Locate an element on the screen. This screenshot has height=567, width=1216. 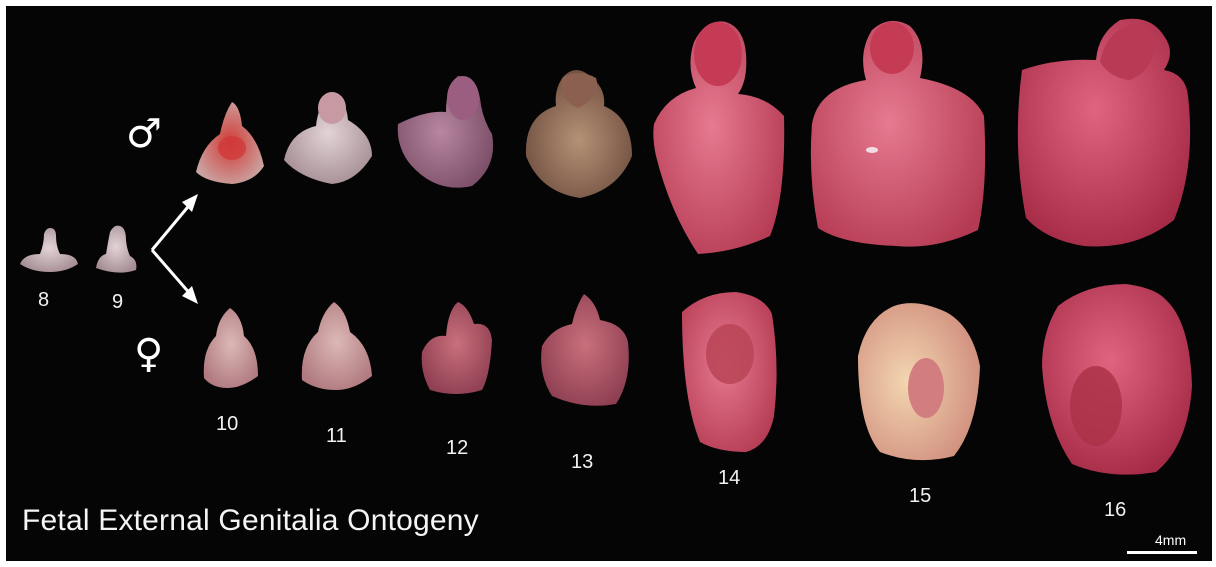
branch-arrows is located at coordinates (172, 249).